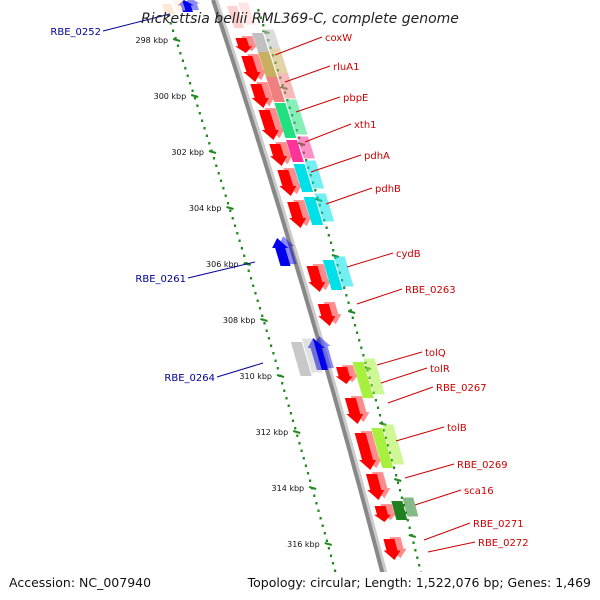 This screenshot has height=600, width=600. Describe the element at coordinates (272, 432) in the screenshot. I see `kbp-tick-label: 312 kbp` at that location.